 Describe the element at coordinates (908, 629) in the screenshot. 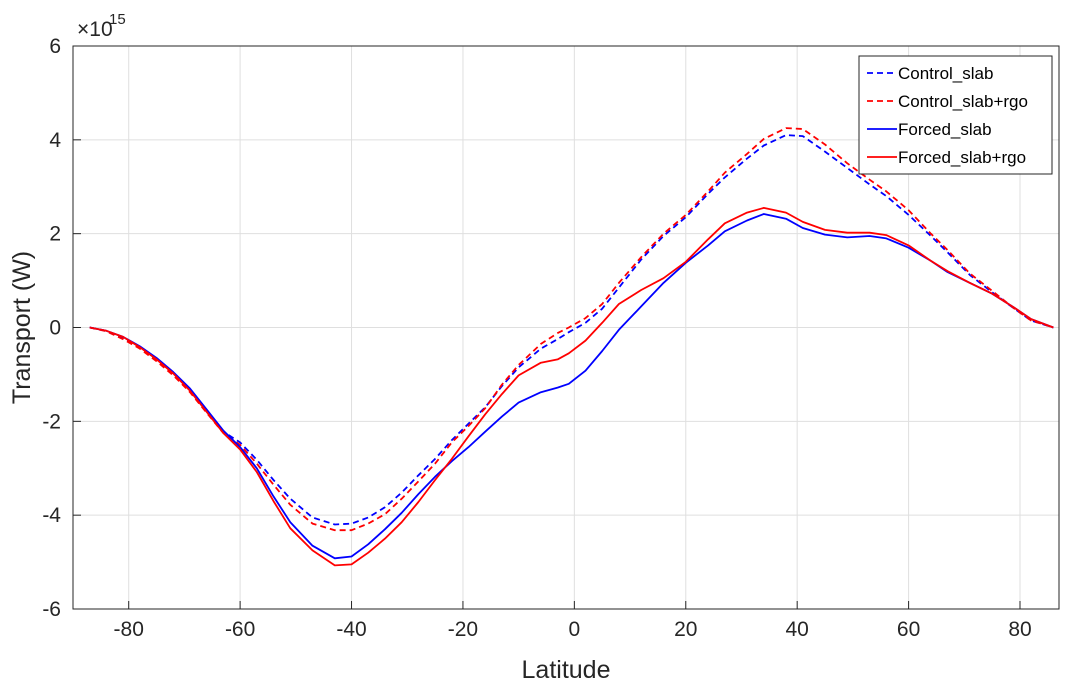

I see `x-tick-label: 60` at that location.